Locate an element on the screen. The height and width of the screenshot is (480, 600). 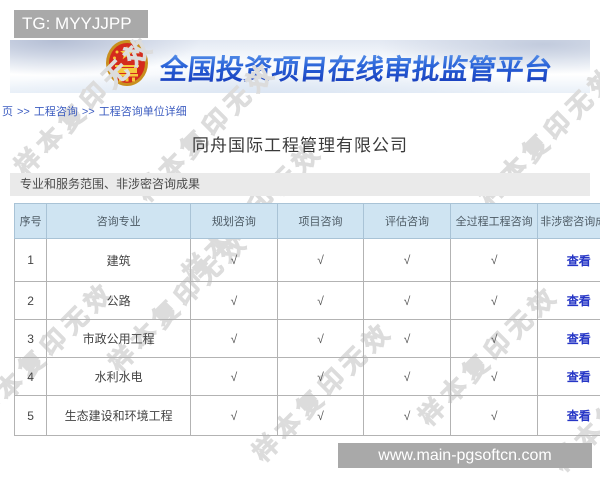
table-row: 5 生态建设和环境工程 √ √ √ √ 查看 is located at coordinates (306, 415).